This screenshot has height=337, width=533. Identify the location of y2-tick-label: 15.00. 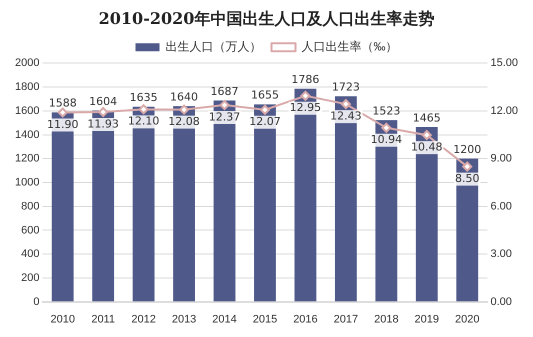
(504, 63).